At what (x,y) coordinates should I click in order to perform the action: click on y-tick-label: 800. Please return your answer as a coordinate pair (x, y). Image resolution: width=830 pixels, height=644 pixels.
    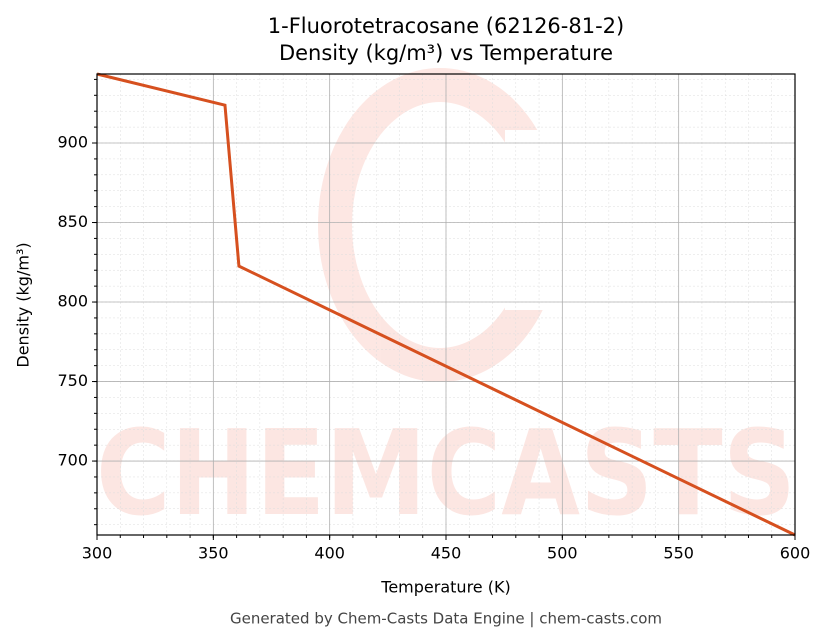
    Looking at the image, I should click on (72, 301).